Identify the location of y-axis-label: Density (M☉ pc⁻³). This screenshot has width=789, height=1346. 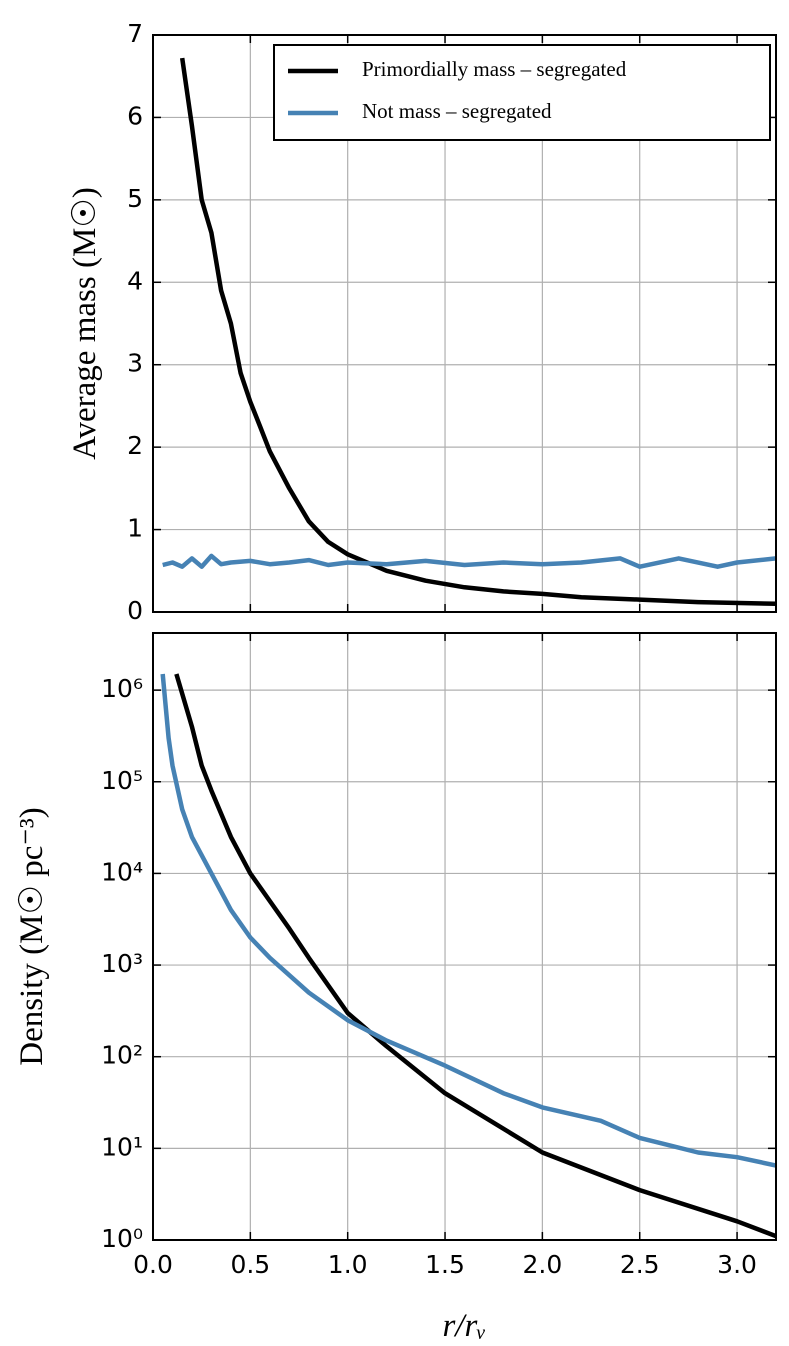
(32, 936).